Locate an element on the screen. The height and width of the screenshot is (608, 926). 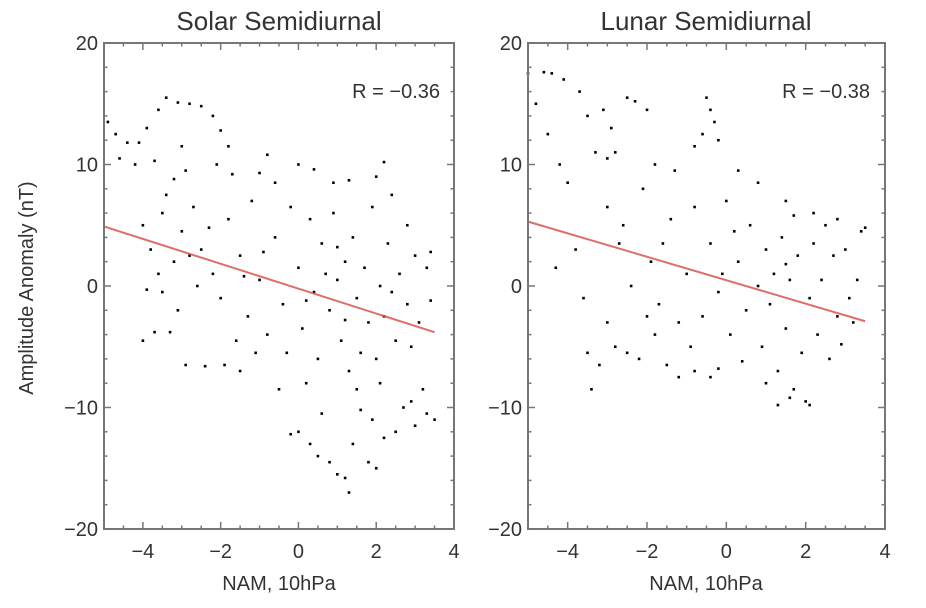
x-tick-label: −4 is located at coordinates (142, 552).